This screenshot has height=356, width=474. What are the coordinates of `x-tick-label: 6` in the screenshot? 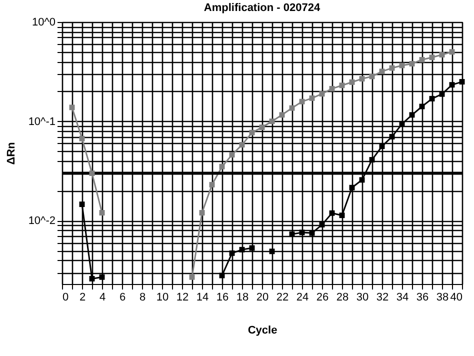 It's located at (122, 298).